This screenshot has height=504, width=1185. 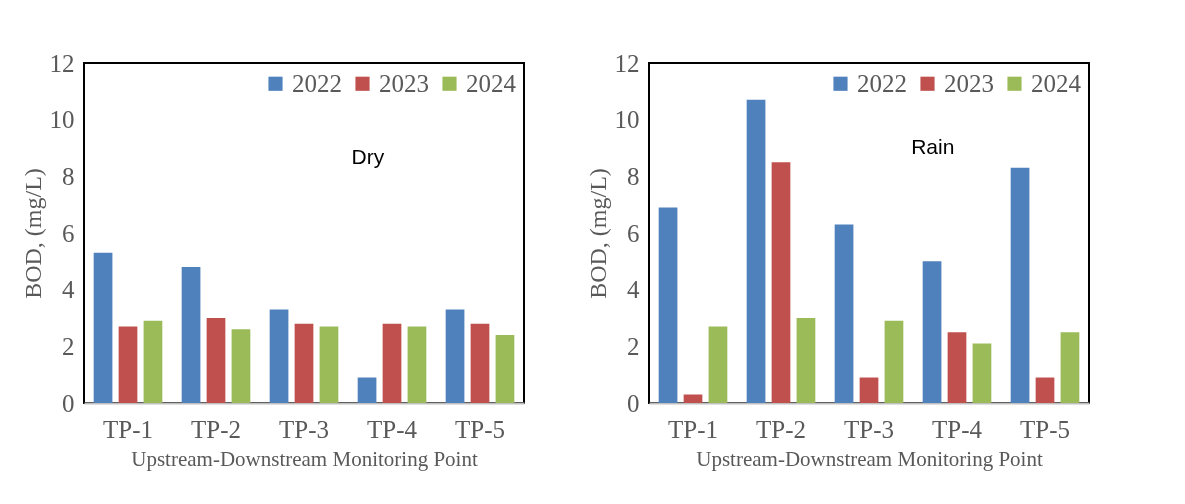 I want to click on annotation: Rain, so click(x=933, y=146).